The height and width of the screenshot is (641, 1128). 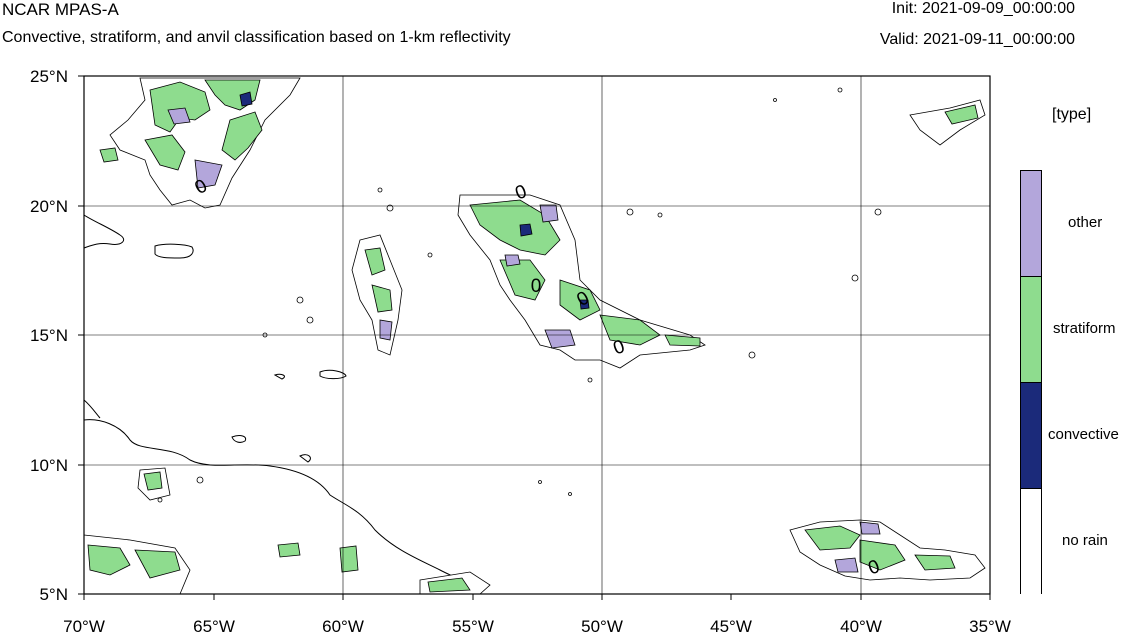 I want to click on latitude-labels: 25°N 20°N 15°N 10°N 5°N, so click(x=49, y=335).